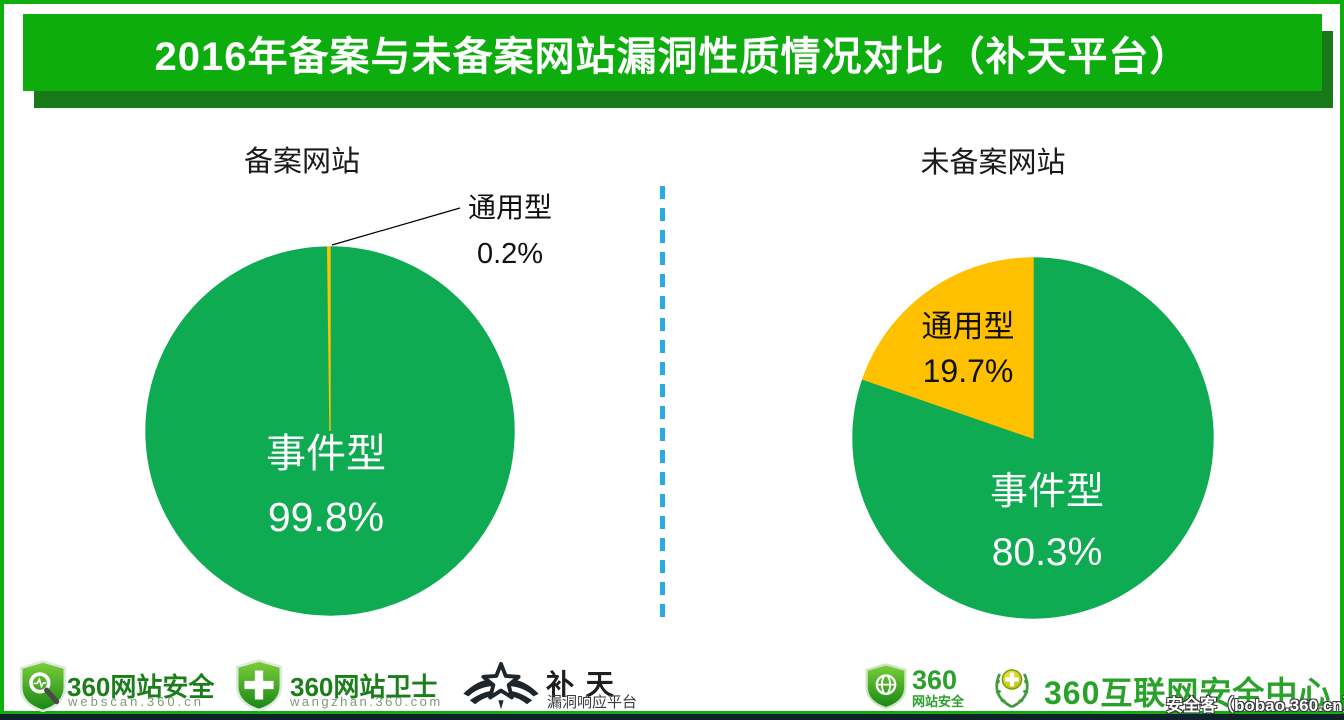 This screenshot has height=720, width=1344. What do you see at coordinates (136, 701) in the screenshot?
I see `webscan-logo-url: webscan.360.cn` at bounding box center [136, 701].